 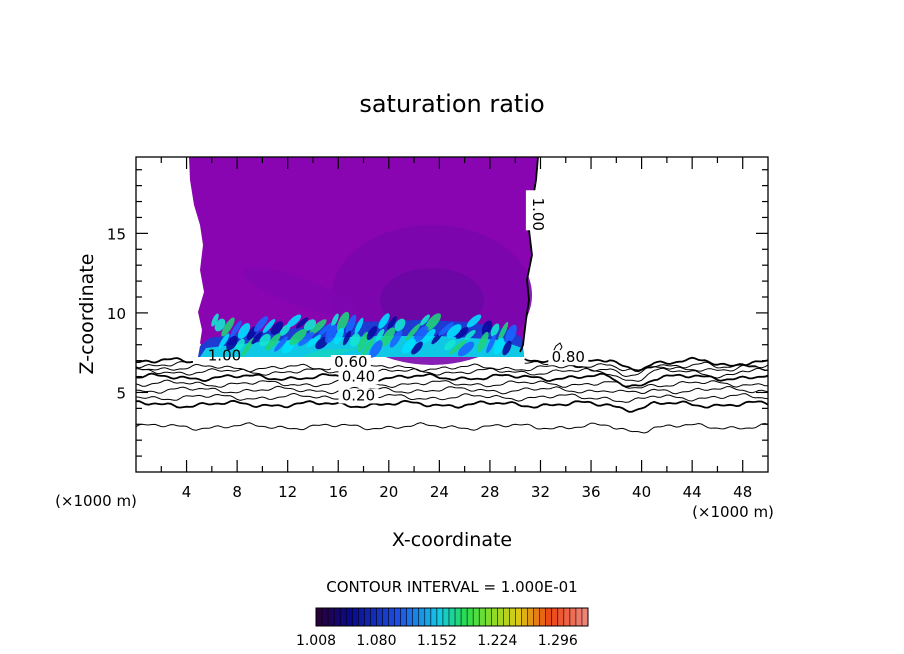 I want to click on x-tick-label: 16, so click(x=338, y=492).